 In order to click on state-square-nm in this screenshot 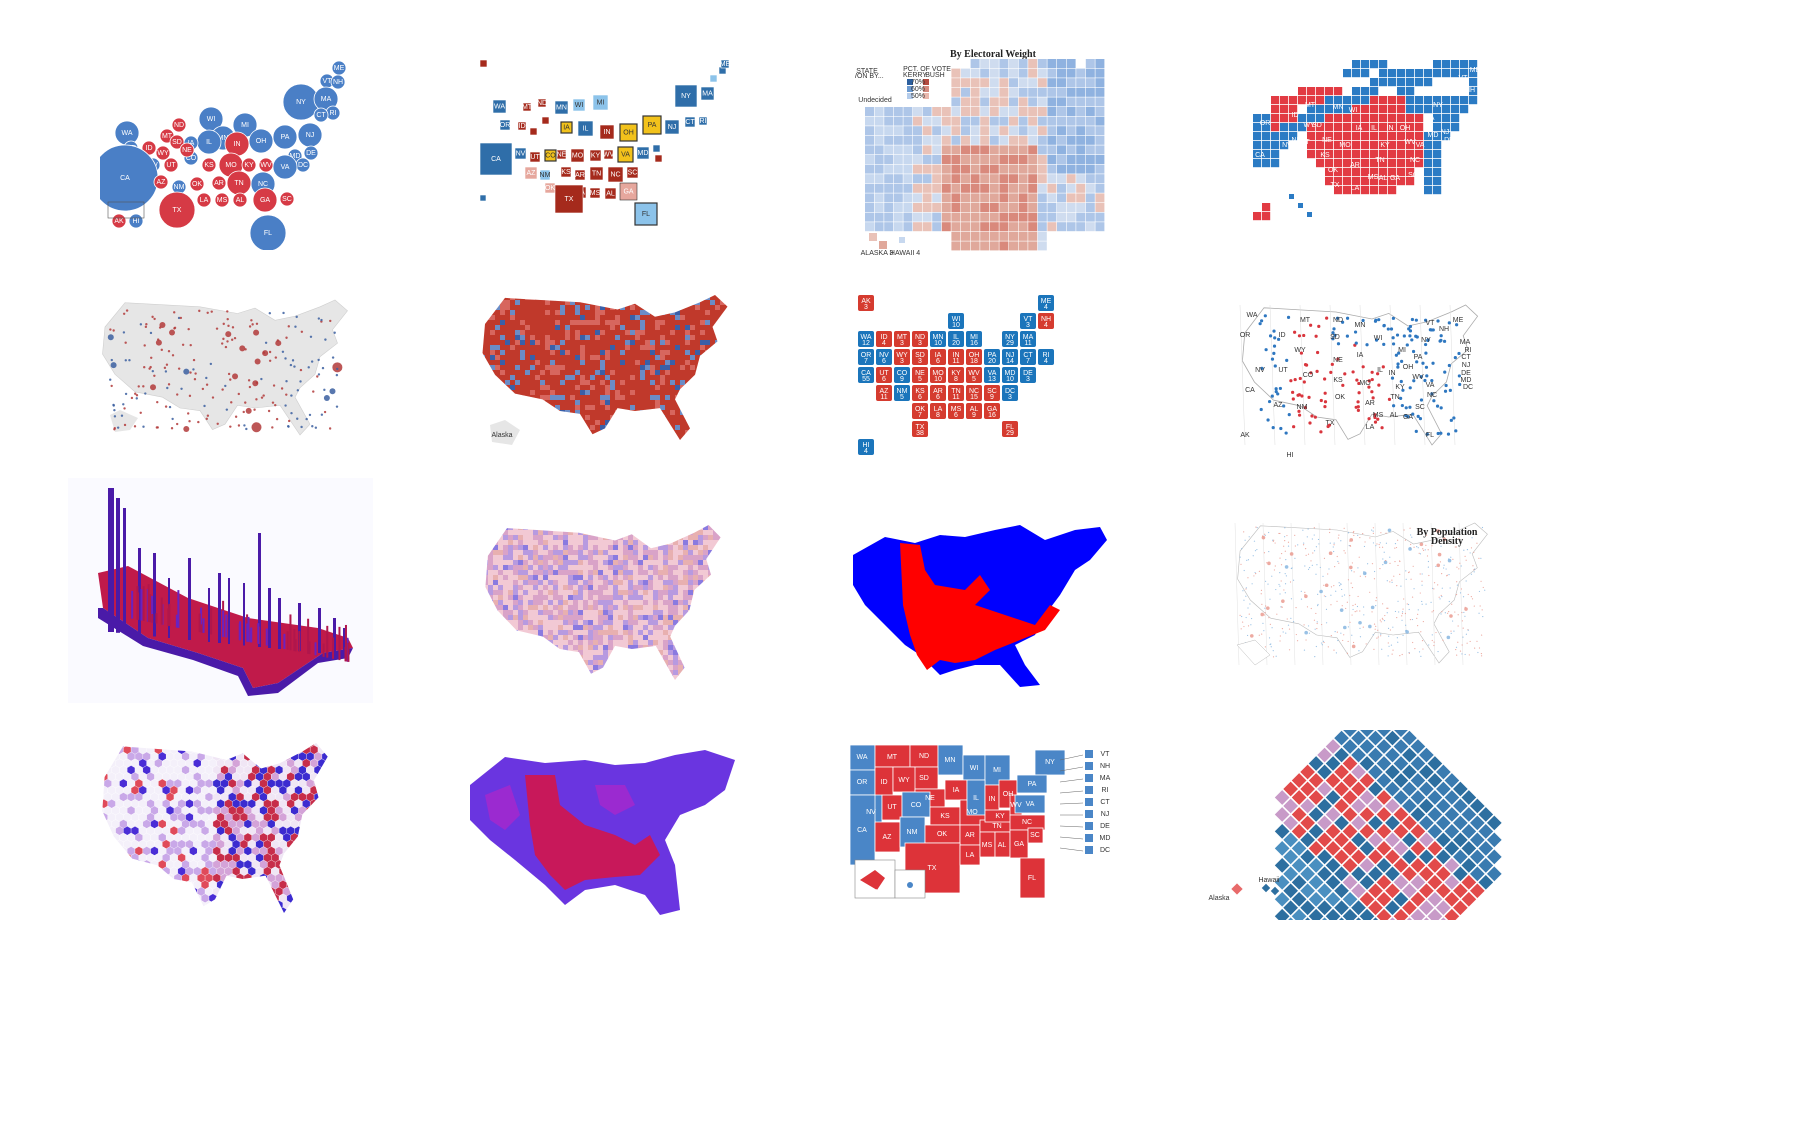, I will do `click(545, 175)`.